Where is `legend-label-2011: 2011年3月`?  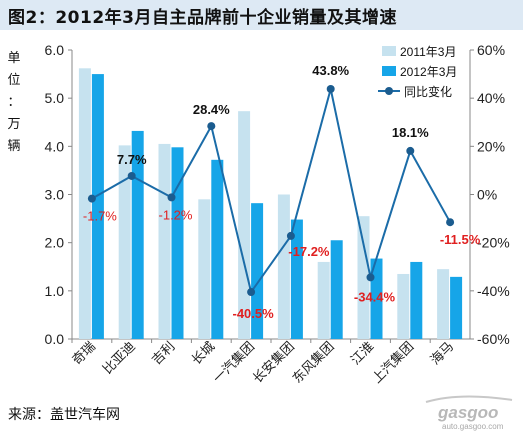 legend-label-2011: 2011年3月 is located at coordinates (428, 52).